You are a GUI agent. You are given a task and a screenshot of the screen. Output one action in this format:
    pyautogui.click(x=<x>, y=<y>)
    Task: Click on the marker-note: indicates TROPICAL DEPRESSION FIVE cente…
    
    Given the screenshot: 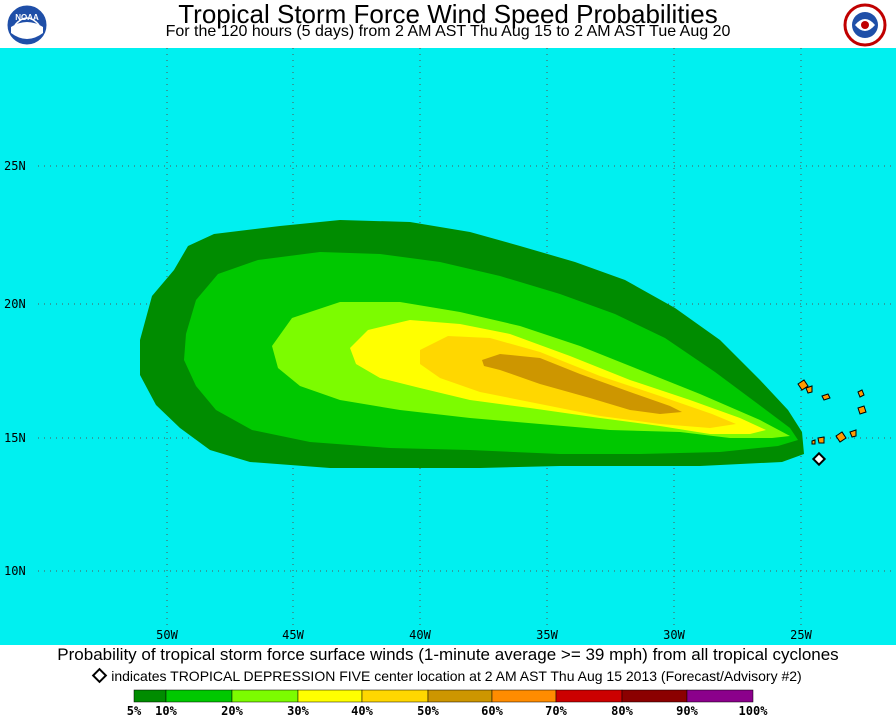 What is the action you would take?
    pyautogui.click(x=448, y=676)
    